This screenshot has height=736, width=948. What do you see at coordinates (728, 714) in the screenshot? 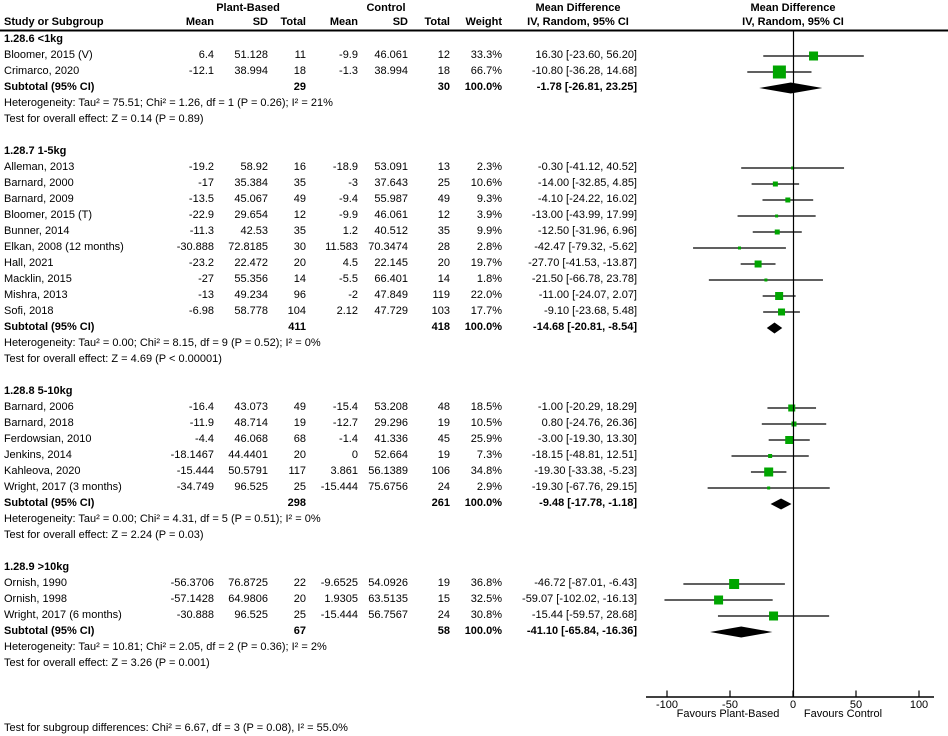
I see `favours-left-label: Favours Plant-Based` at bounding box center [728, 714].